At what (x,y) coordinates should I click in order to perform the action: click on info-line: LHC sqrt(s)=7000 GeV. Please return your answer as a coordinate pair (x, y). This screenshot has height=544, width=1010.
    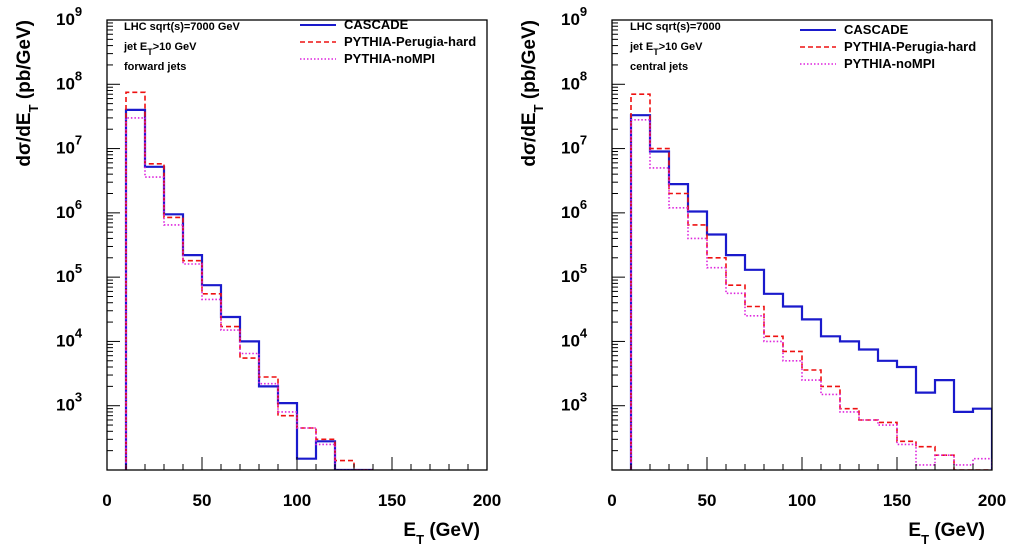
    Looking at the image, I should click on (182, 27).